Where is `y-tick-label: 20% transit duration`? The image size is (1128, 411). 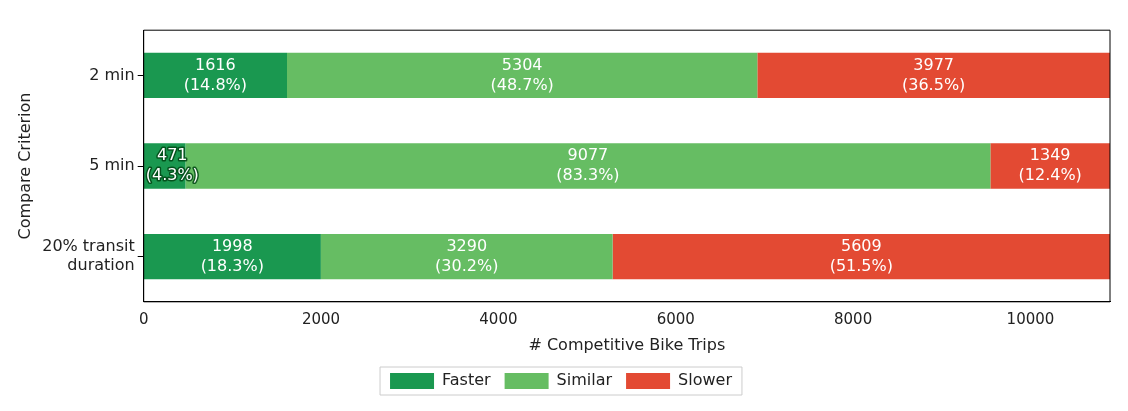 y-tick-label: 20% transit duration is located at coordinates (88, 255).